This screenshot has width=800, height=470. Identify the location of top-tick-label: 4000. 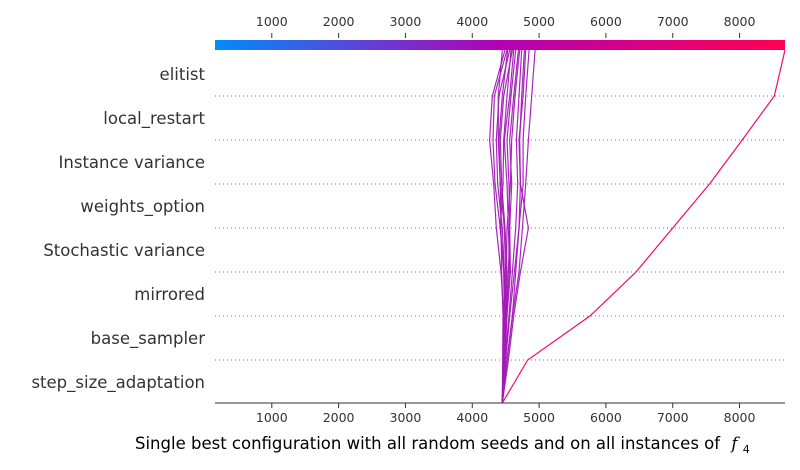
(472, 21).